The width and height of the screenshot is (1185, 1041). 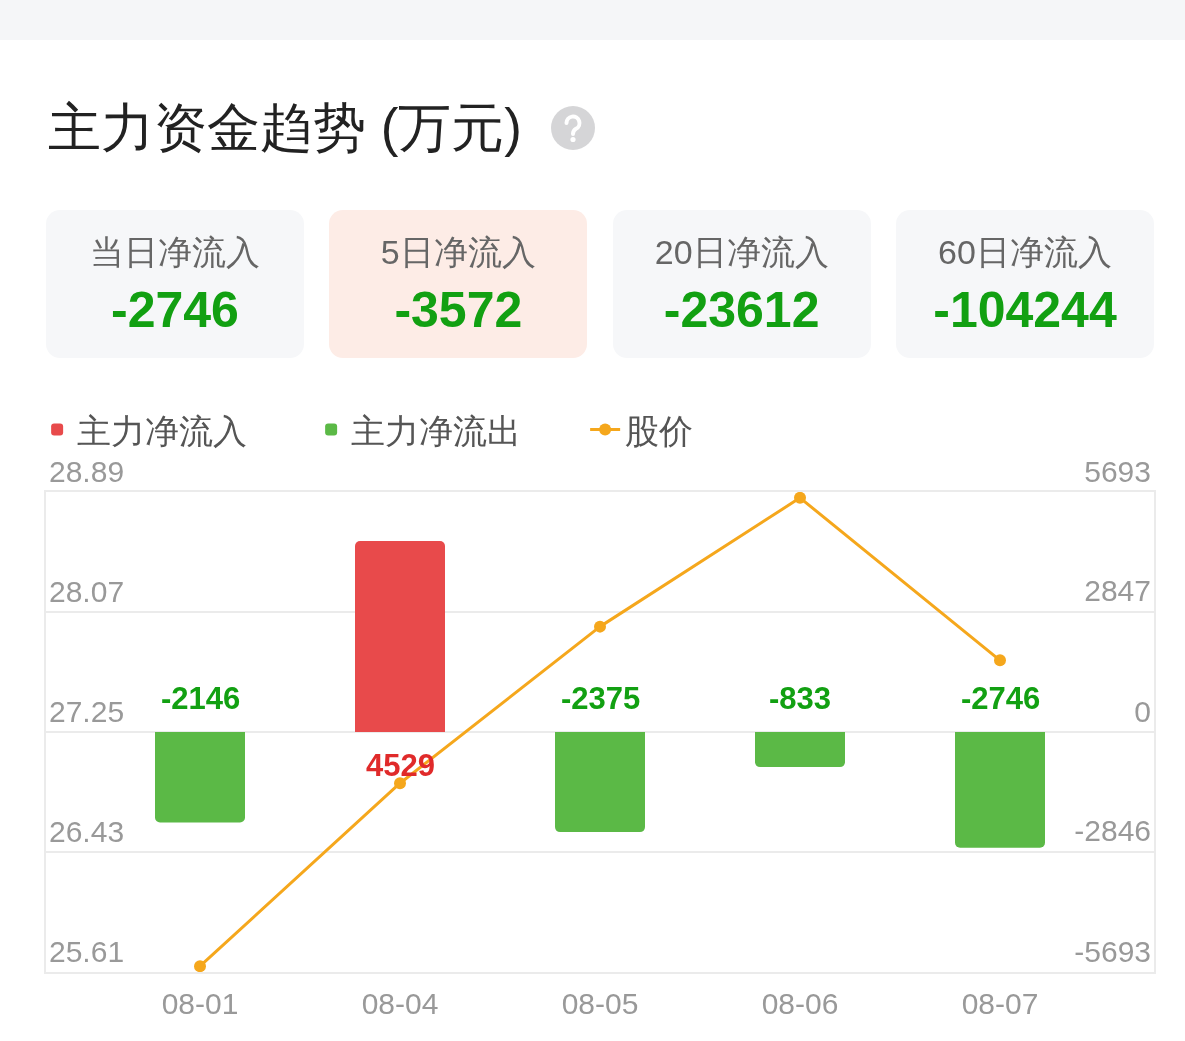 What do you see at coordinates (1142, 711) in the screenshot?
I see `y2-tick-label: 0` at bounding box center [1142, 711].